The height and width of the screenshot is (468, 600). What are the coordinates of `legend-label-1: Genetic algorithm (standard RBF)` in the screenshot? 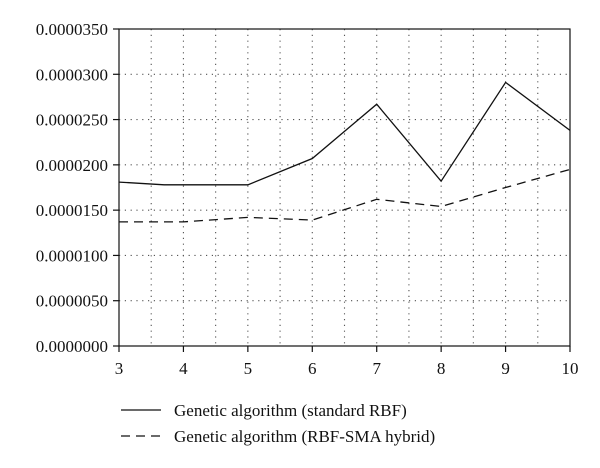 It's located at (290, 410).